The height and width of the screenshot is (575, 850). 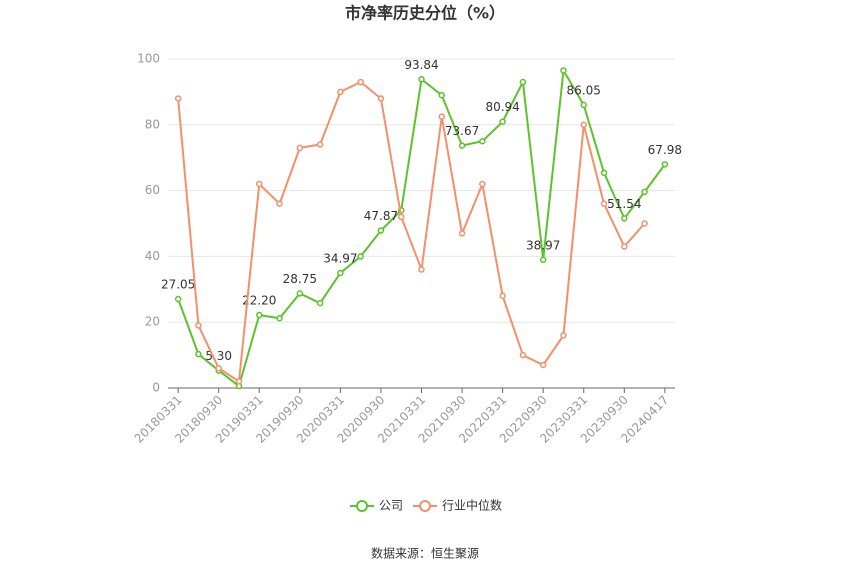 I want to click on legend-label: 公司, so click(x=391, y=506).